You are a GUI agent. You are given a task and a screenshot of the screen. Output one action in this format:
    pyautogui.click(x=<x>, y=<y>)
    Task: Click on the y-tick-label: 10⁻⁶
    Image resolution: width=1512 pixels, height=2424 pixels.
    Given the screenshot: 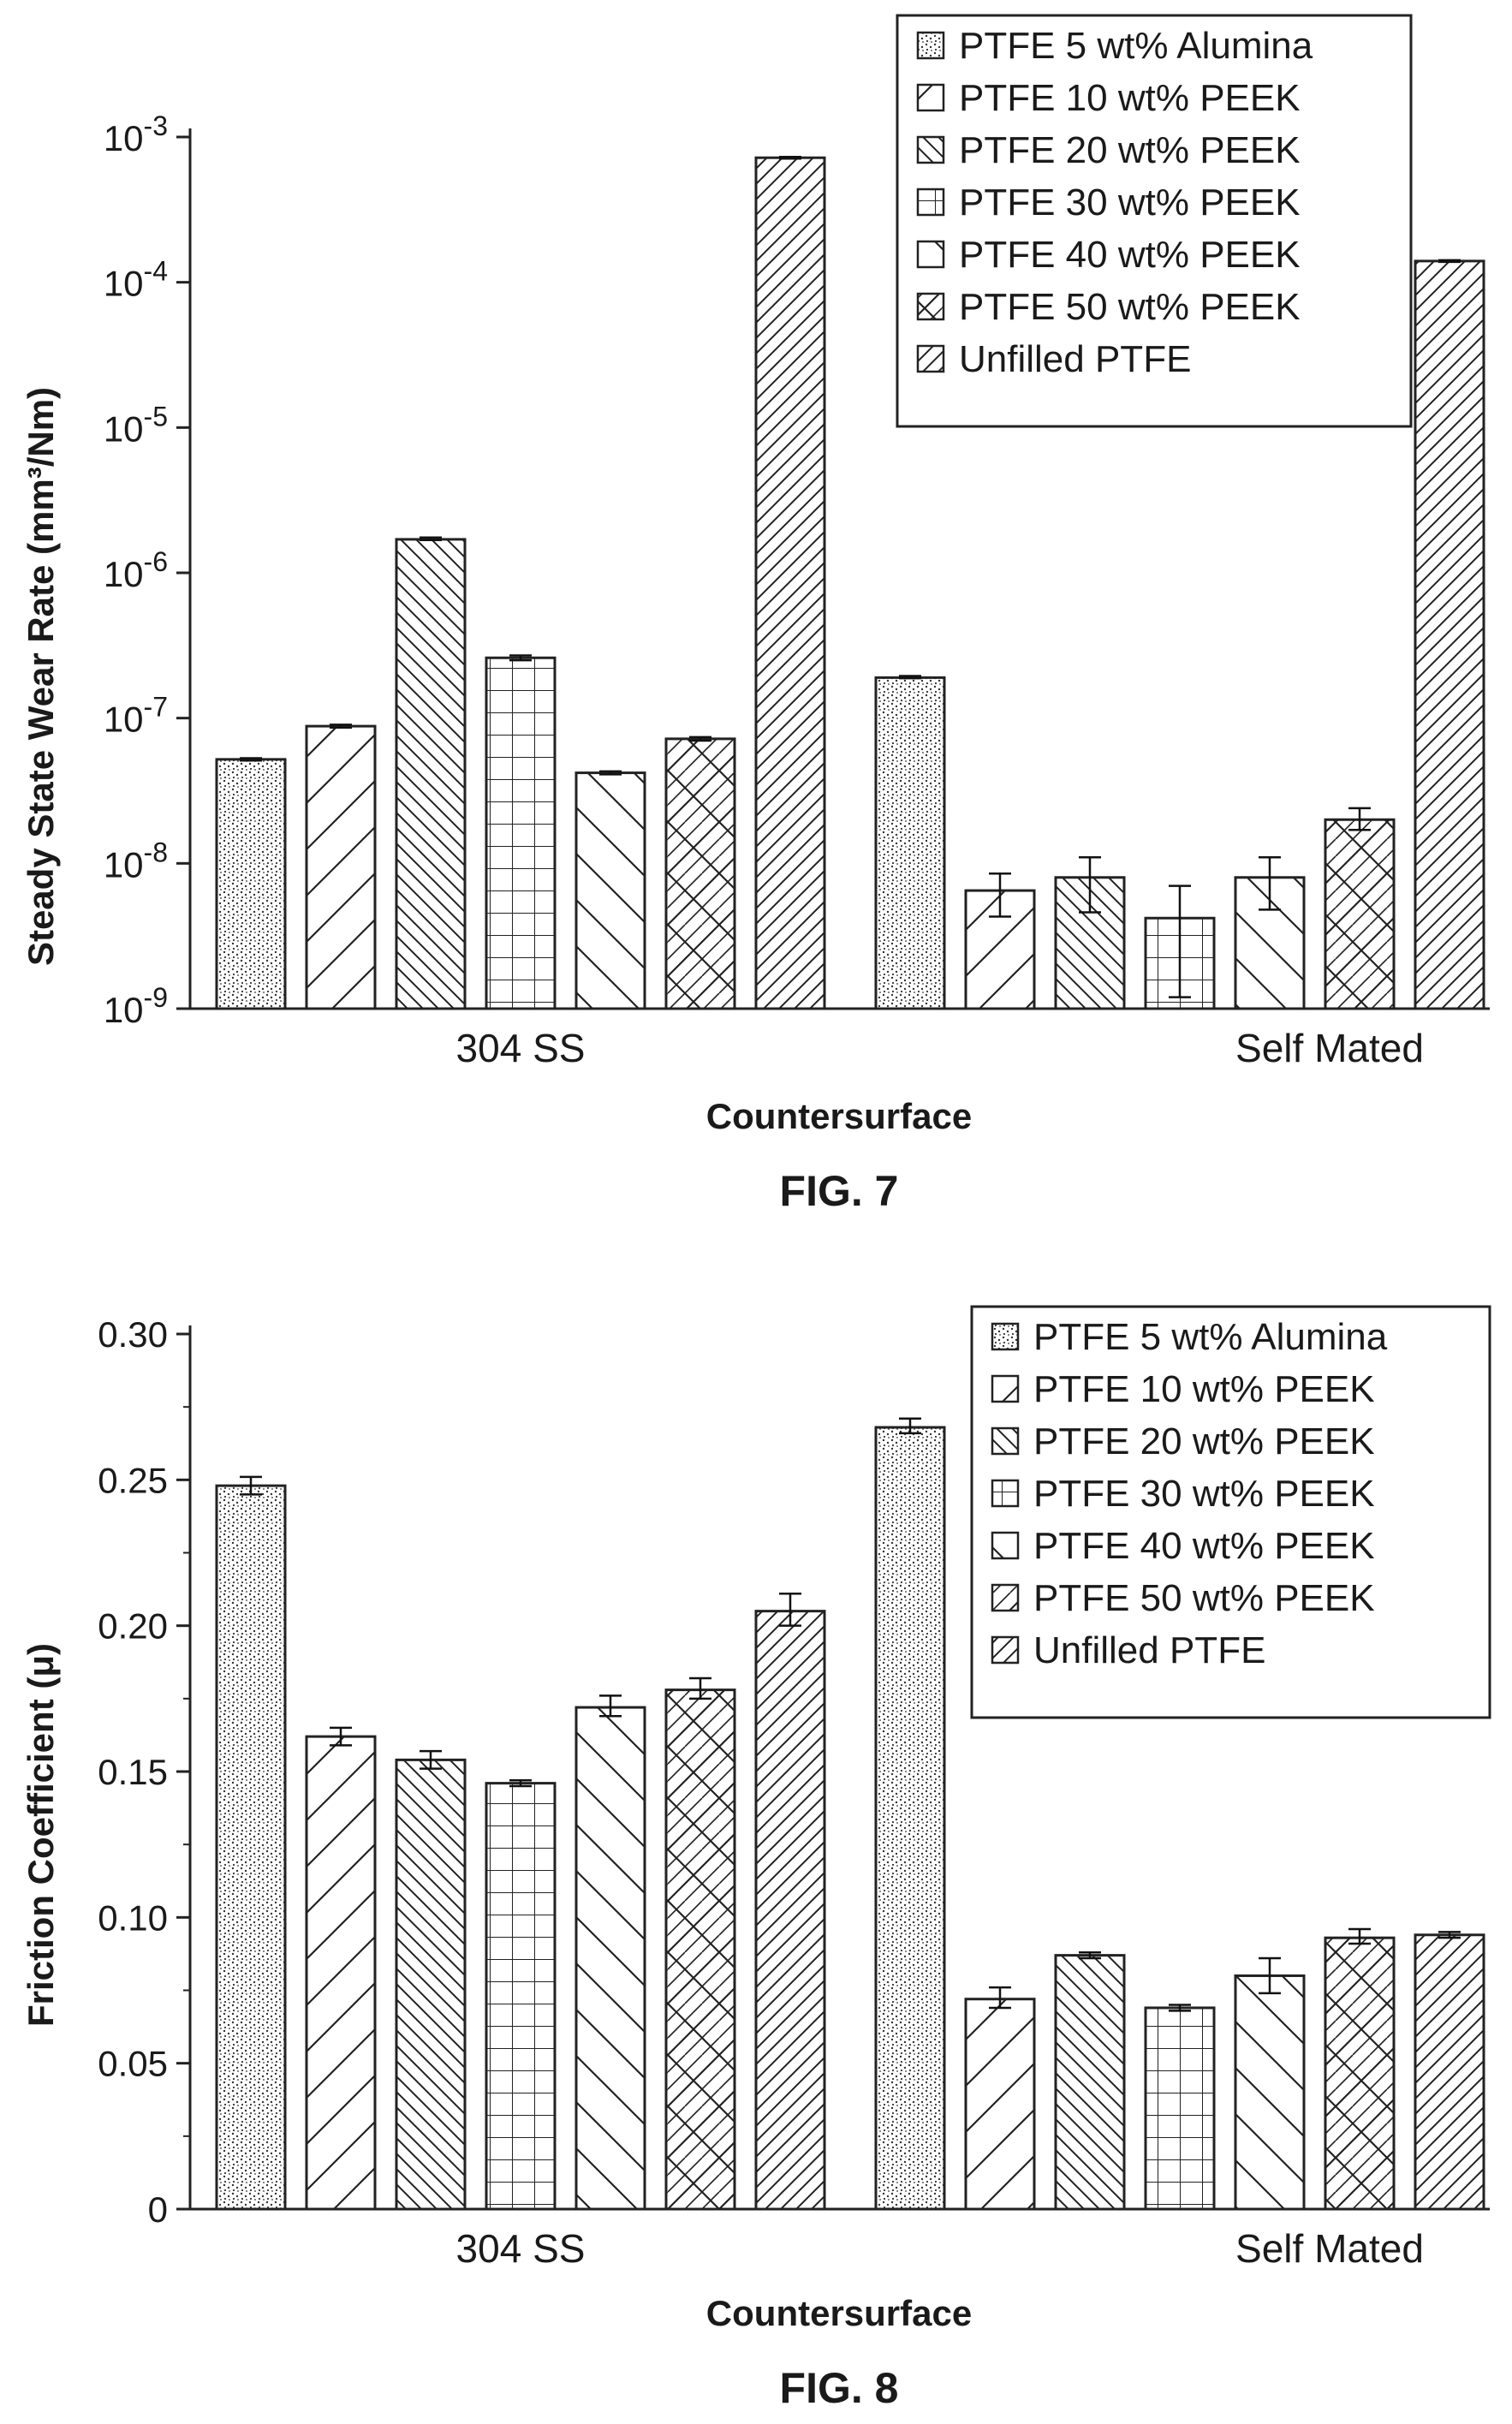 What is the action you would take?
    pyautogui.click(x=136, y=570)
    